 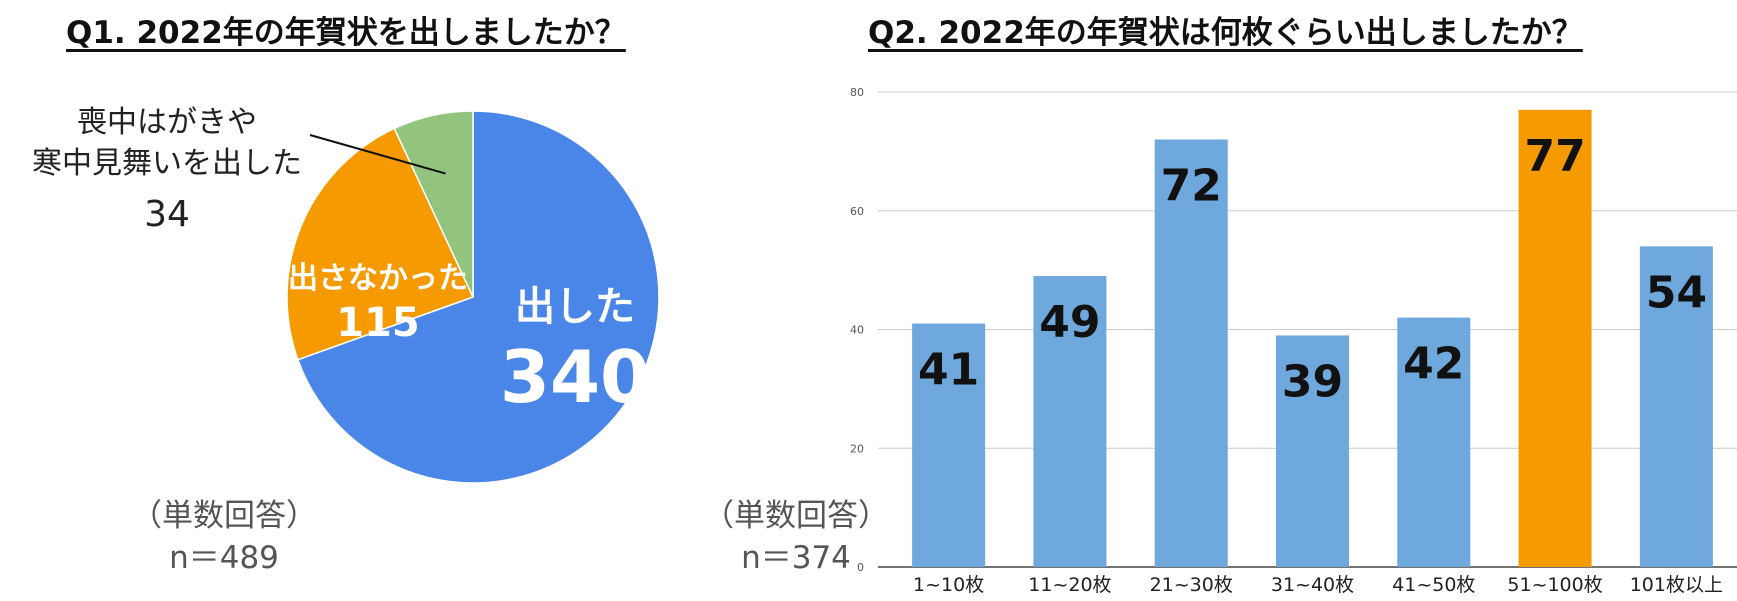 What do you see at coordinates (857, 448) in the screenshot?
I see `y-tick-label-1: 20` at bounding box center [857, 448].